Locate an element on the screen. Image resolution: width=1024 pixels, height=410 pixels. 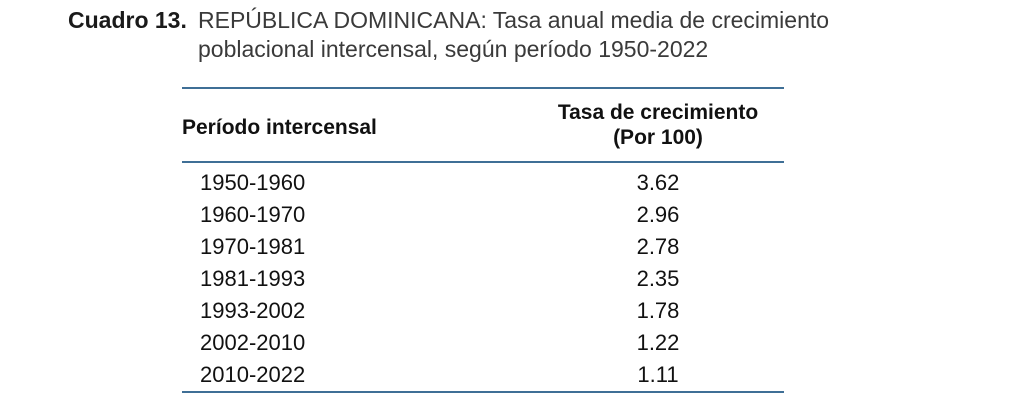
cell-rate: 1.78 is located at coordinates (658, 310).